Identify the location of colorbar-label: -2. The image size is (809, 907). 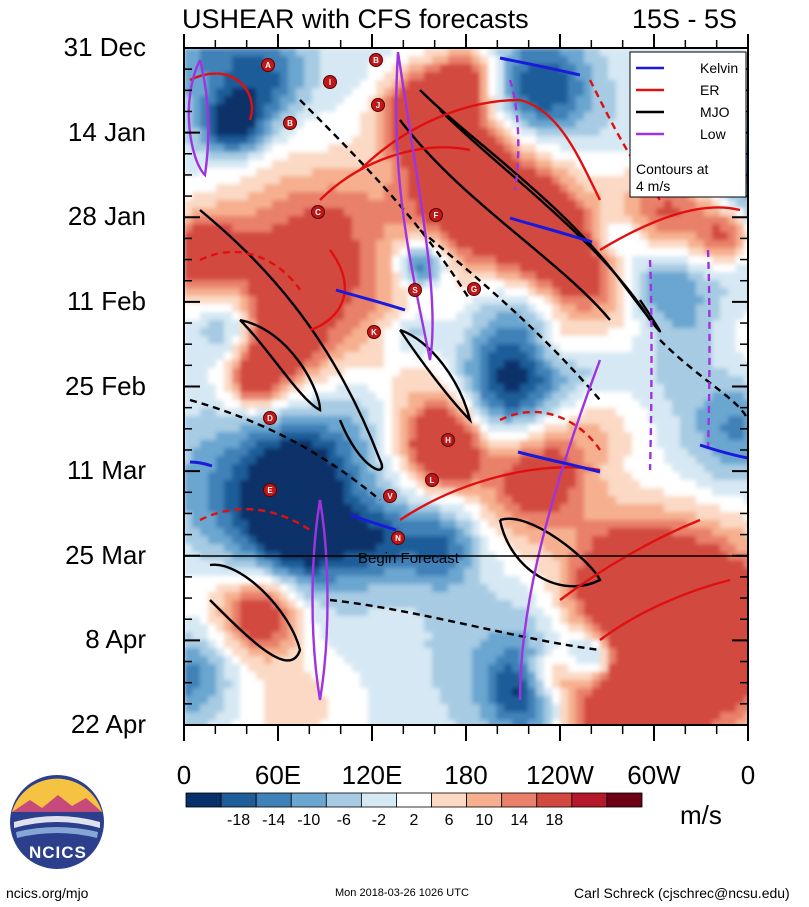
(379, 820).